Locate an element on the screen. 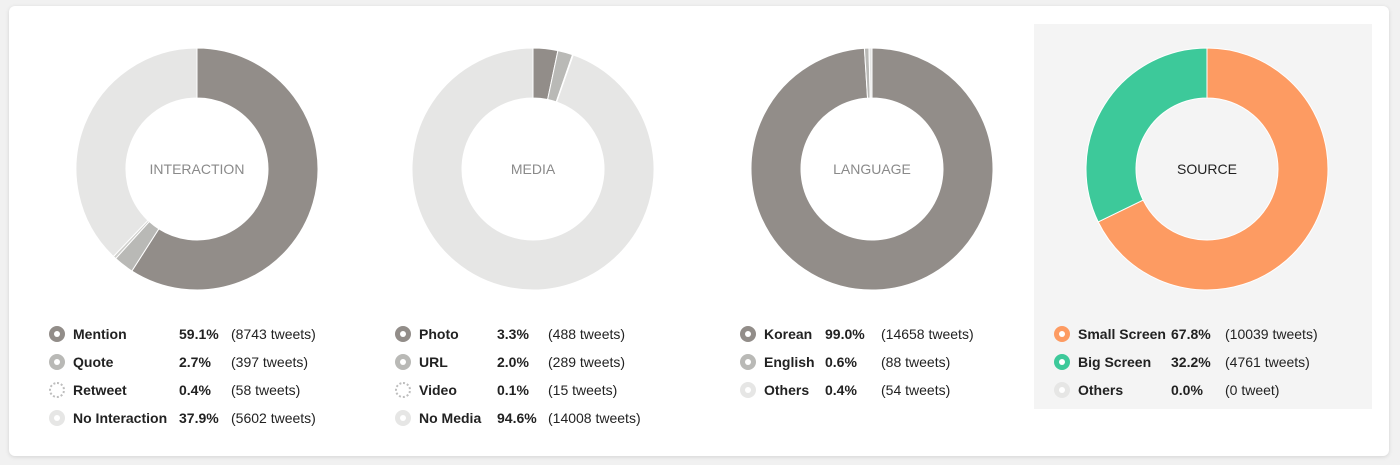  legend-item: URL 2.0% (289 tweets) is located at coordinates (529, 362).